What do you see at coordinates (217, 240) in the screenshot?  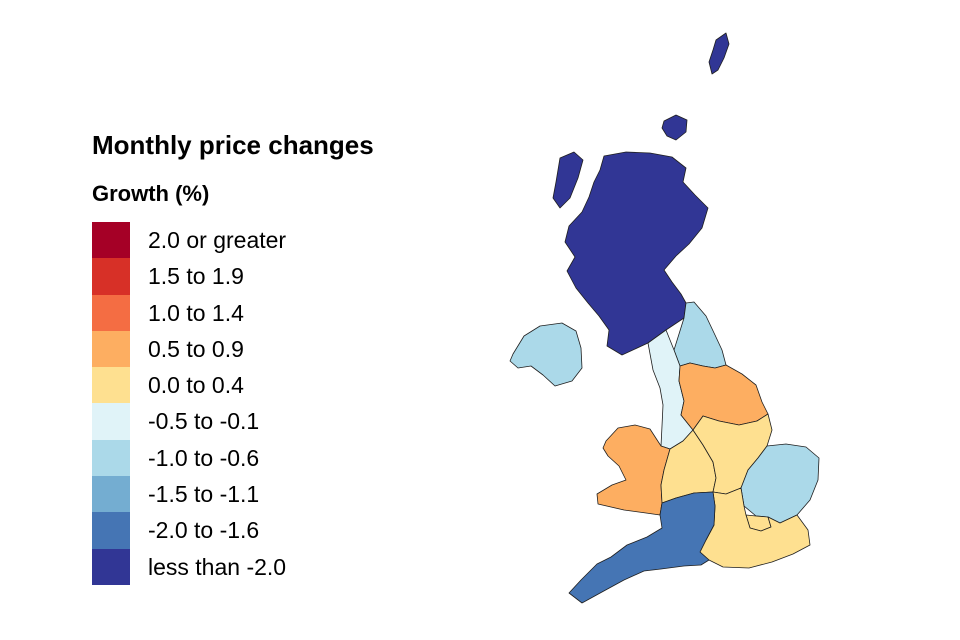 I see `legend-label: 2.0 or greater` at bounding box center [217, 240].